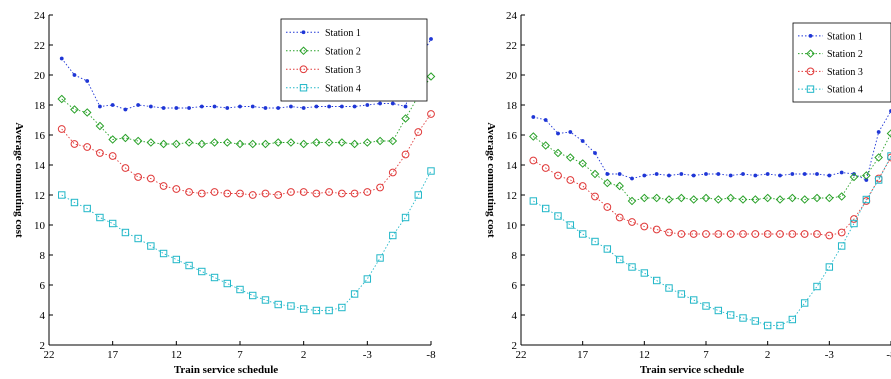 This screenshot has height=379, width=891. Describe the element at coordinates (40, 166) in the screenshot. I see `y-tick-label: 14` at that location.